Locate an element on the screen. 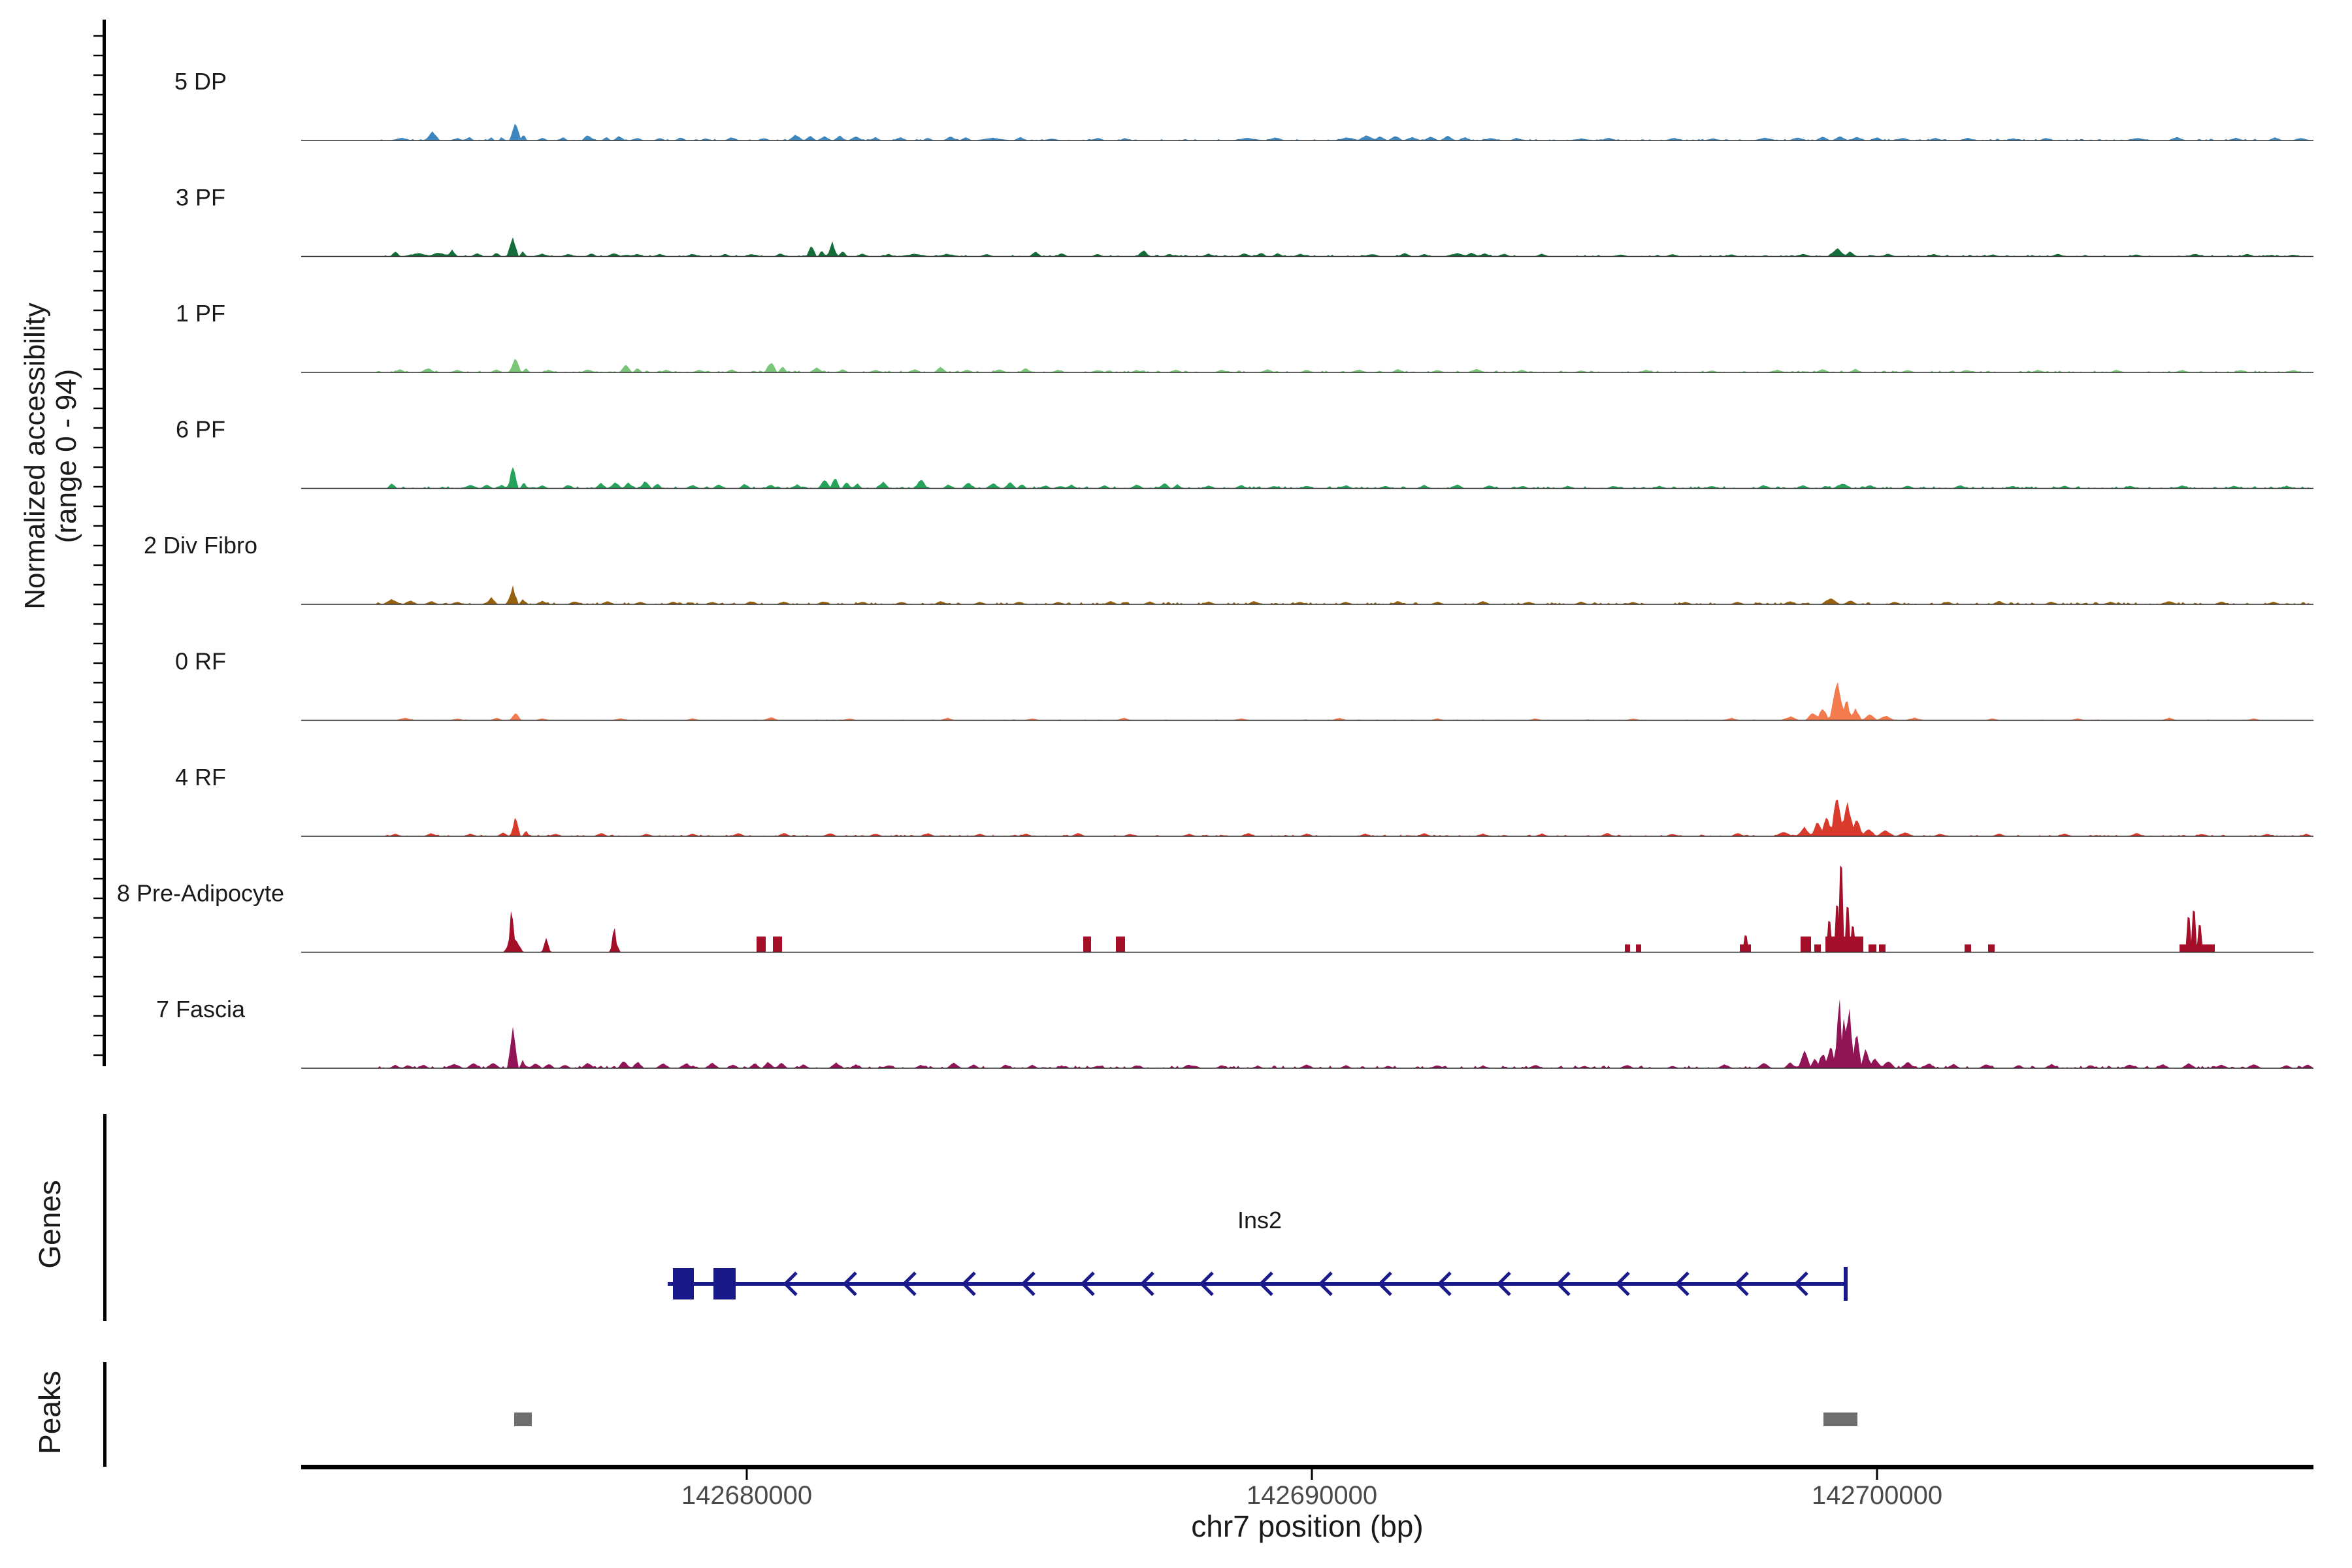 This screenshot has height=1568, width=2352. gene-tss-bar is located at coordinates (1846, 1284).